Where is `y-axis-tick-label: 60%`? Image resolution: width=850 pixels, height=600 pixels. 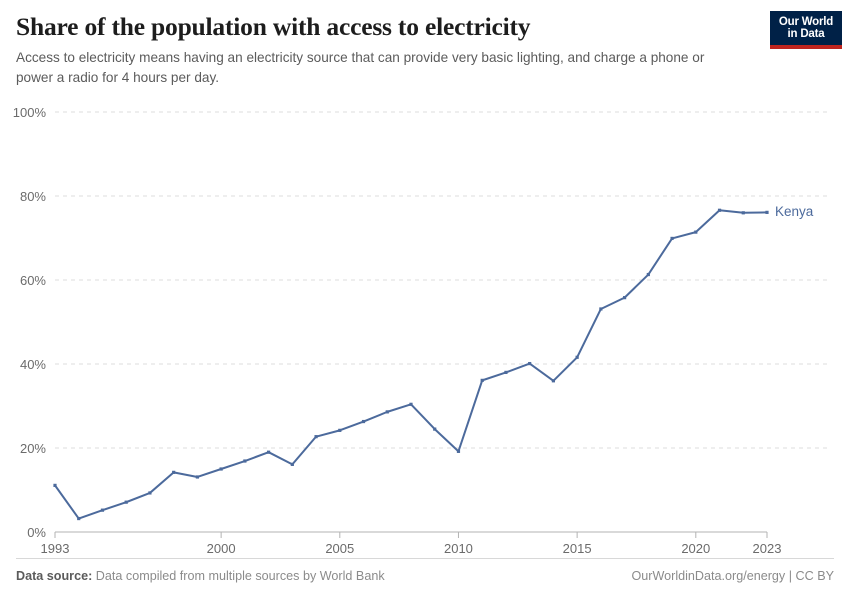
y-axis-tick-label: 60% is located at coordinates (32, 280).